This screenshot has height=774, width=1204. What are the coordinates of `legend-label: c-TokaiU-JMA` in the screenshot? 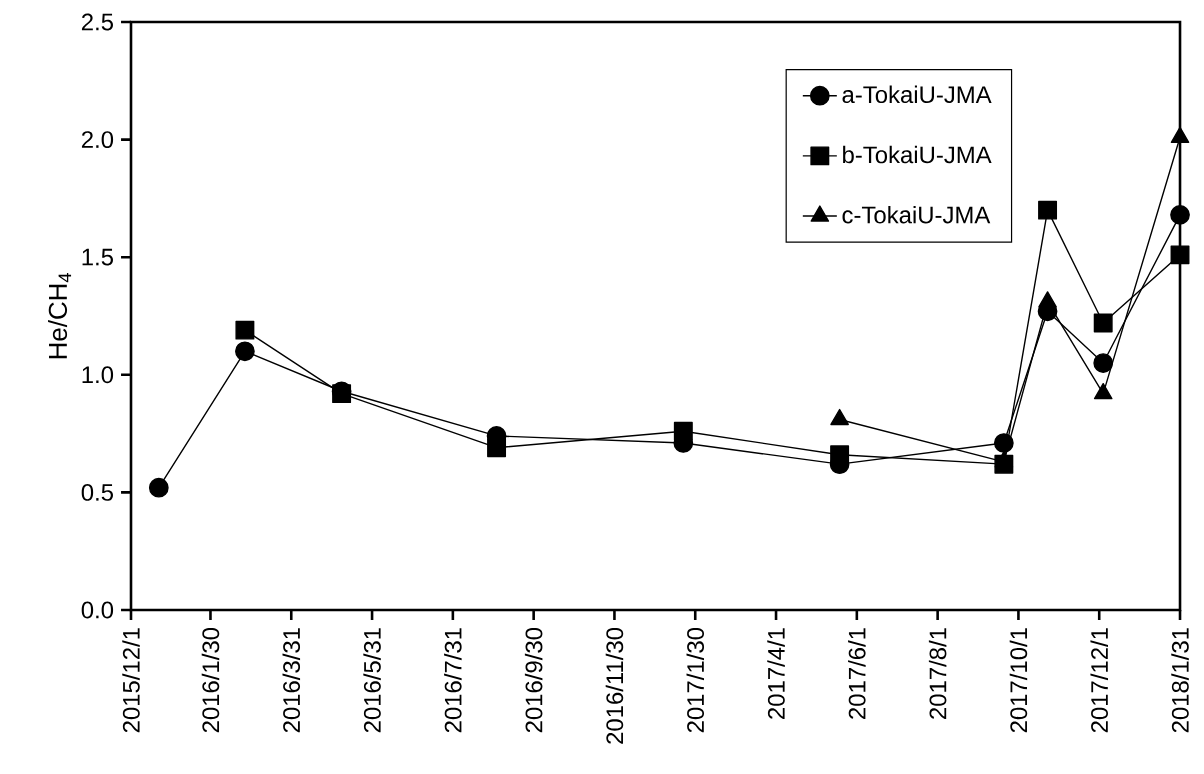 It's located at (916, 214).